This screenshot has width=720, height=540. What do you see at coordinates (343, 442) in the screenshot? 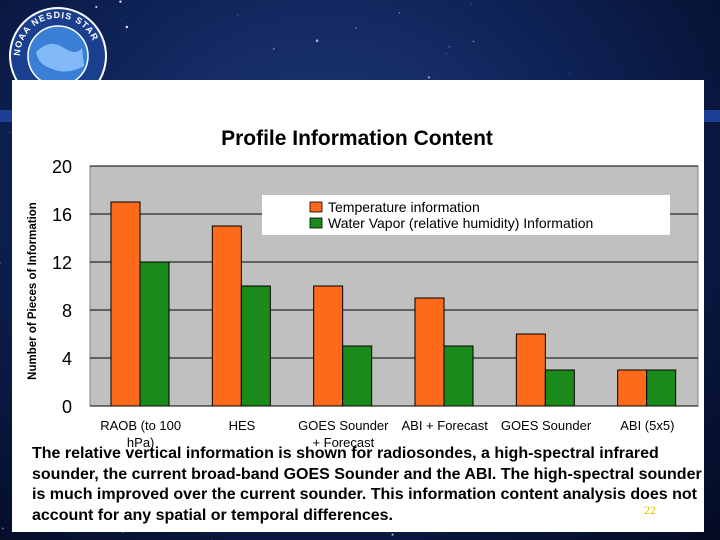
I see `x-tick-label: + Forecast` at bounding box center [343, 442].